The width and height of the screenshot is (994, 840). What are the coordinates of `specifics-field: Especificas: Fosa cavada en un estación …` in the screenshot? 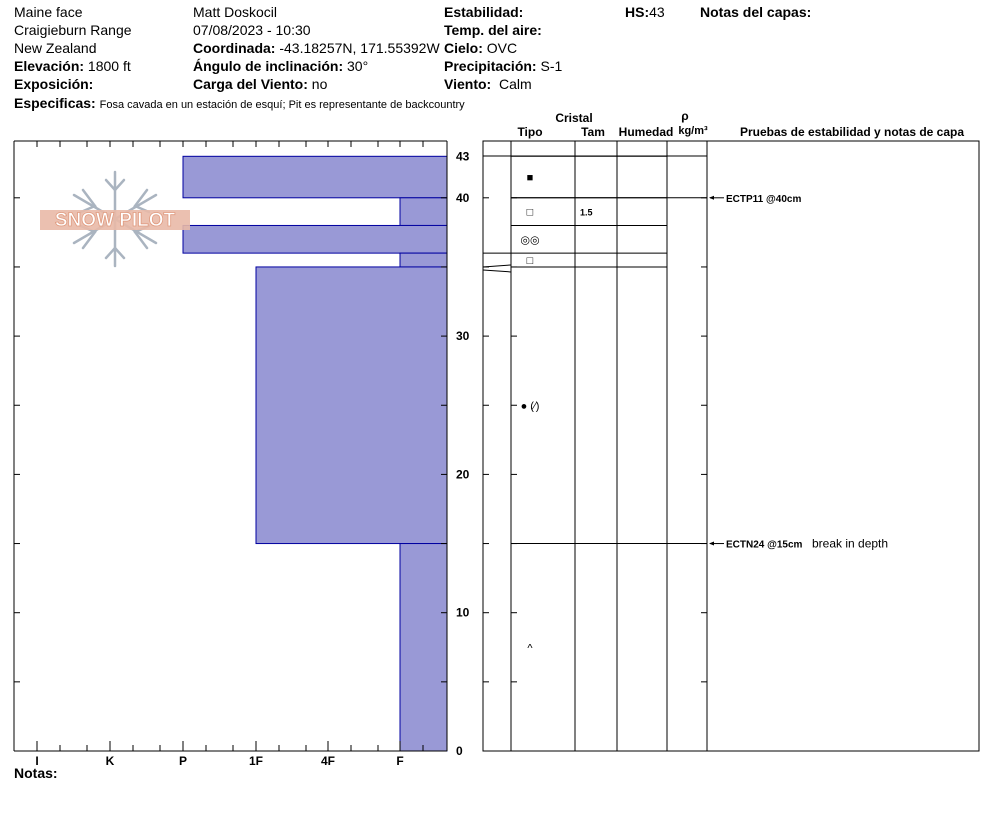 It's located at (239, 104).